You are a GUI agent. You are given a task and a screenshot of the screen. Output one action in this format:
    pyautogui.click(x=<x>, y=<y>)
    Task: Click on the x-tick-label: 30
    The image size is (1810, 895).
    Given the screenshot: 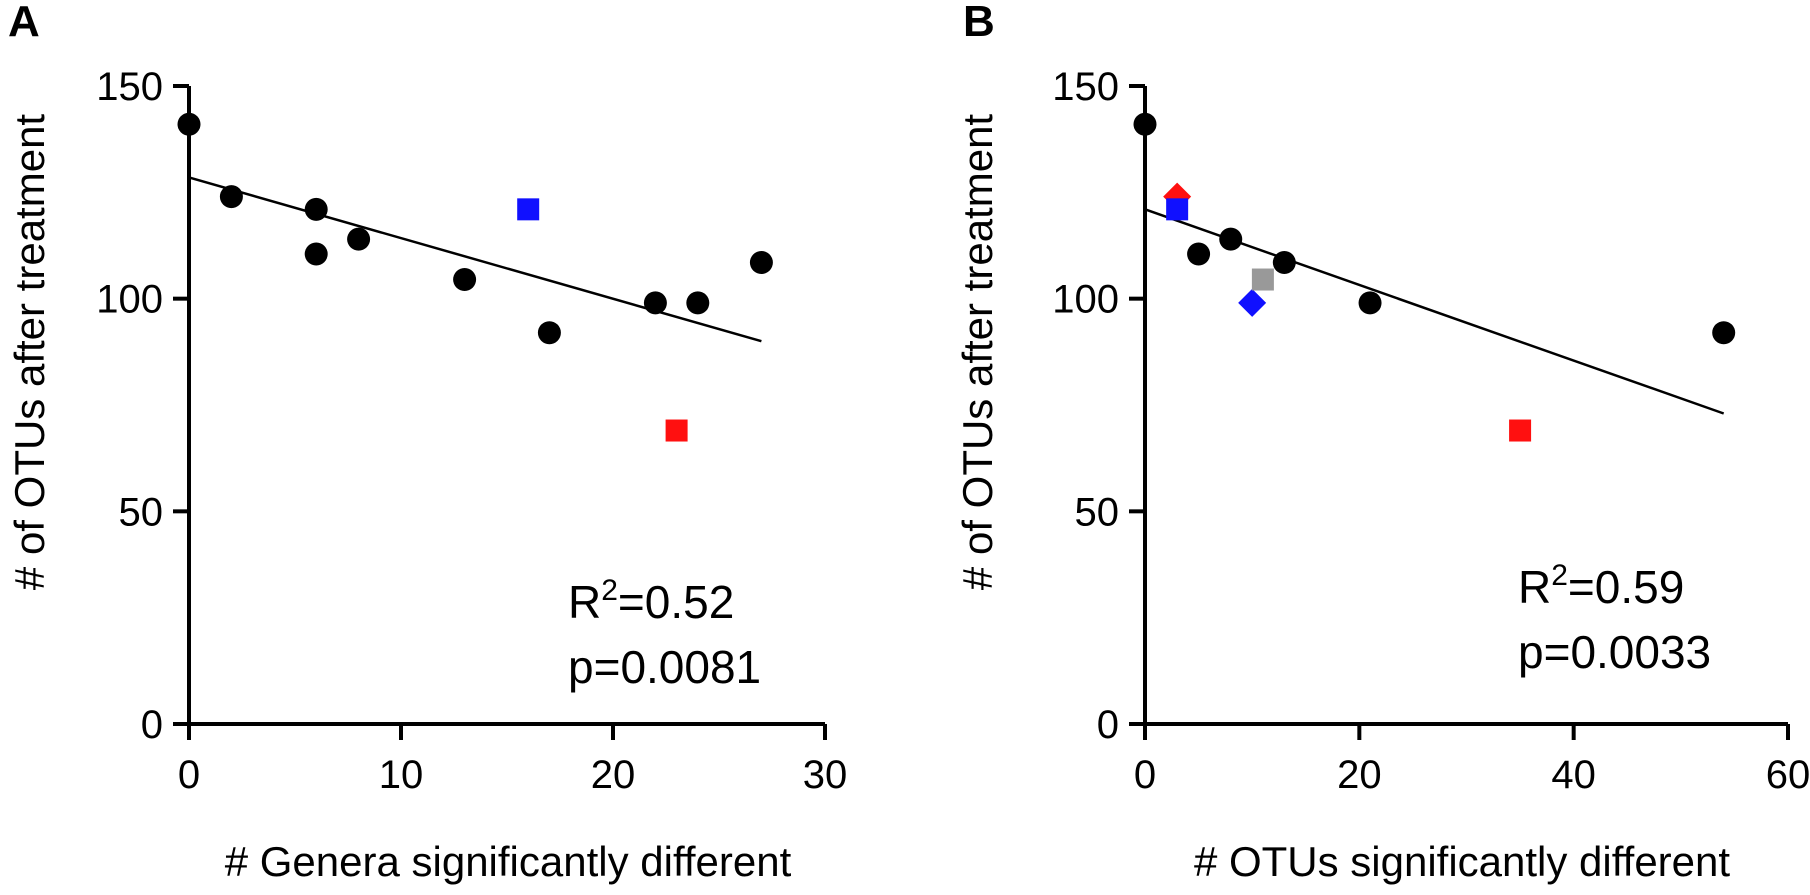 What is the action you would take?
    pyautogui.click(x=825, y=775)
    